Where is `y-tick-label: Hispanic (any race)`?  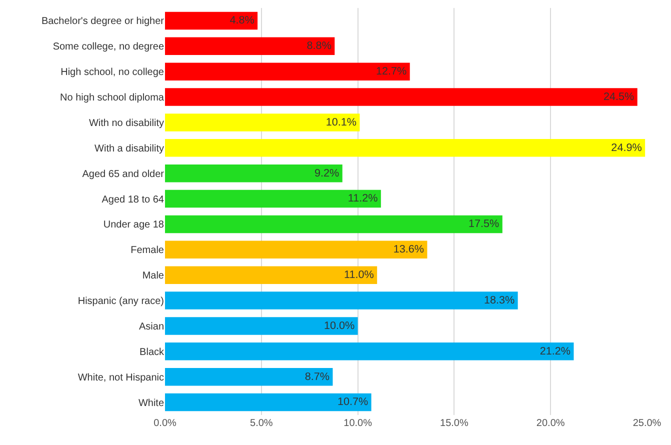
y-tick-label: Hispanic (any race) is located at coordinates (121, 302).